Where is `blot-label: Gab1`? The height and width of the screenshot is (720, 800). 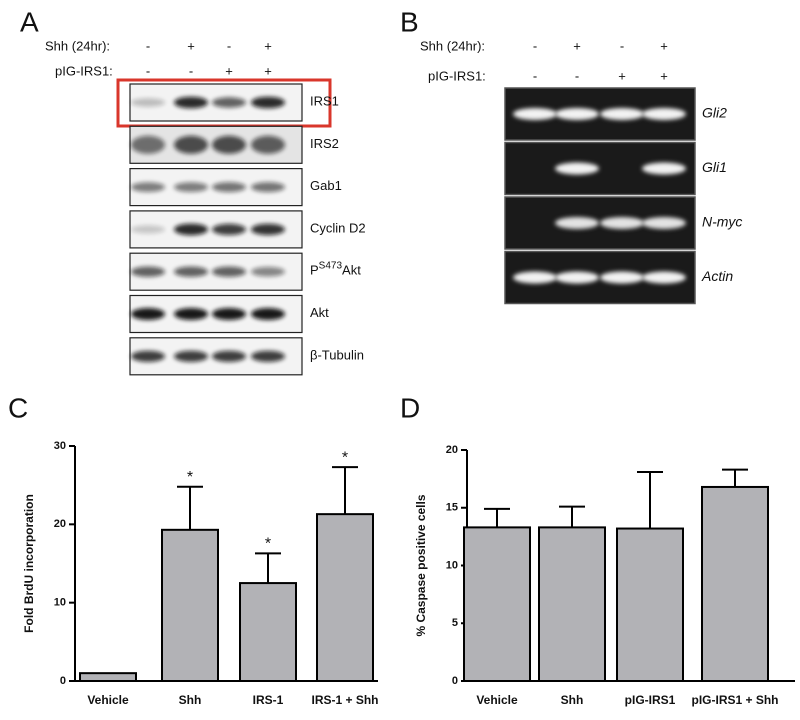 blot-label: Gab1 is located at coordinates (326, 186).